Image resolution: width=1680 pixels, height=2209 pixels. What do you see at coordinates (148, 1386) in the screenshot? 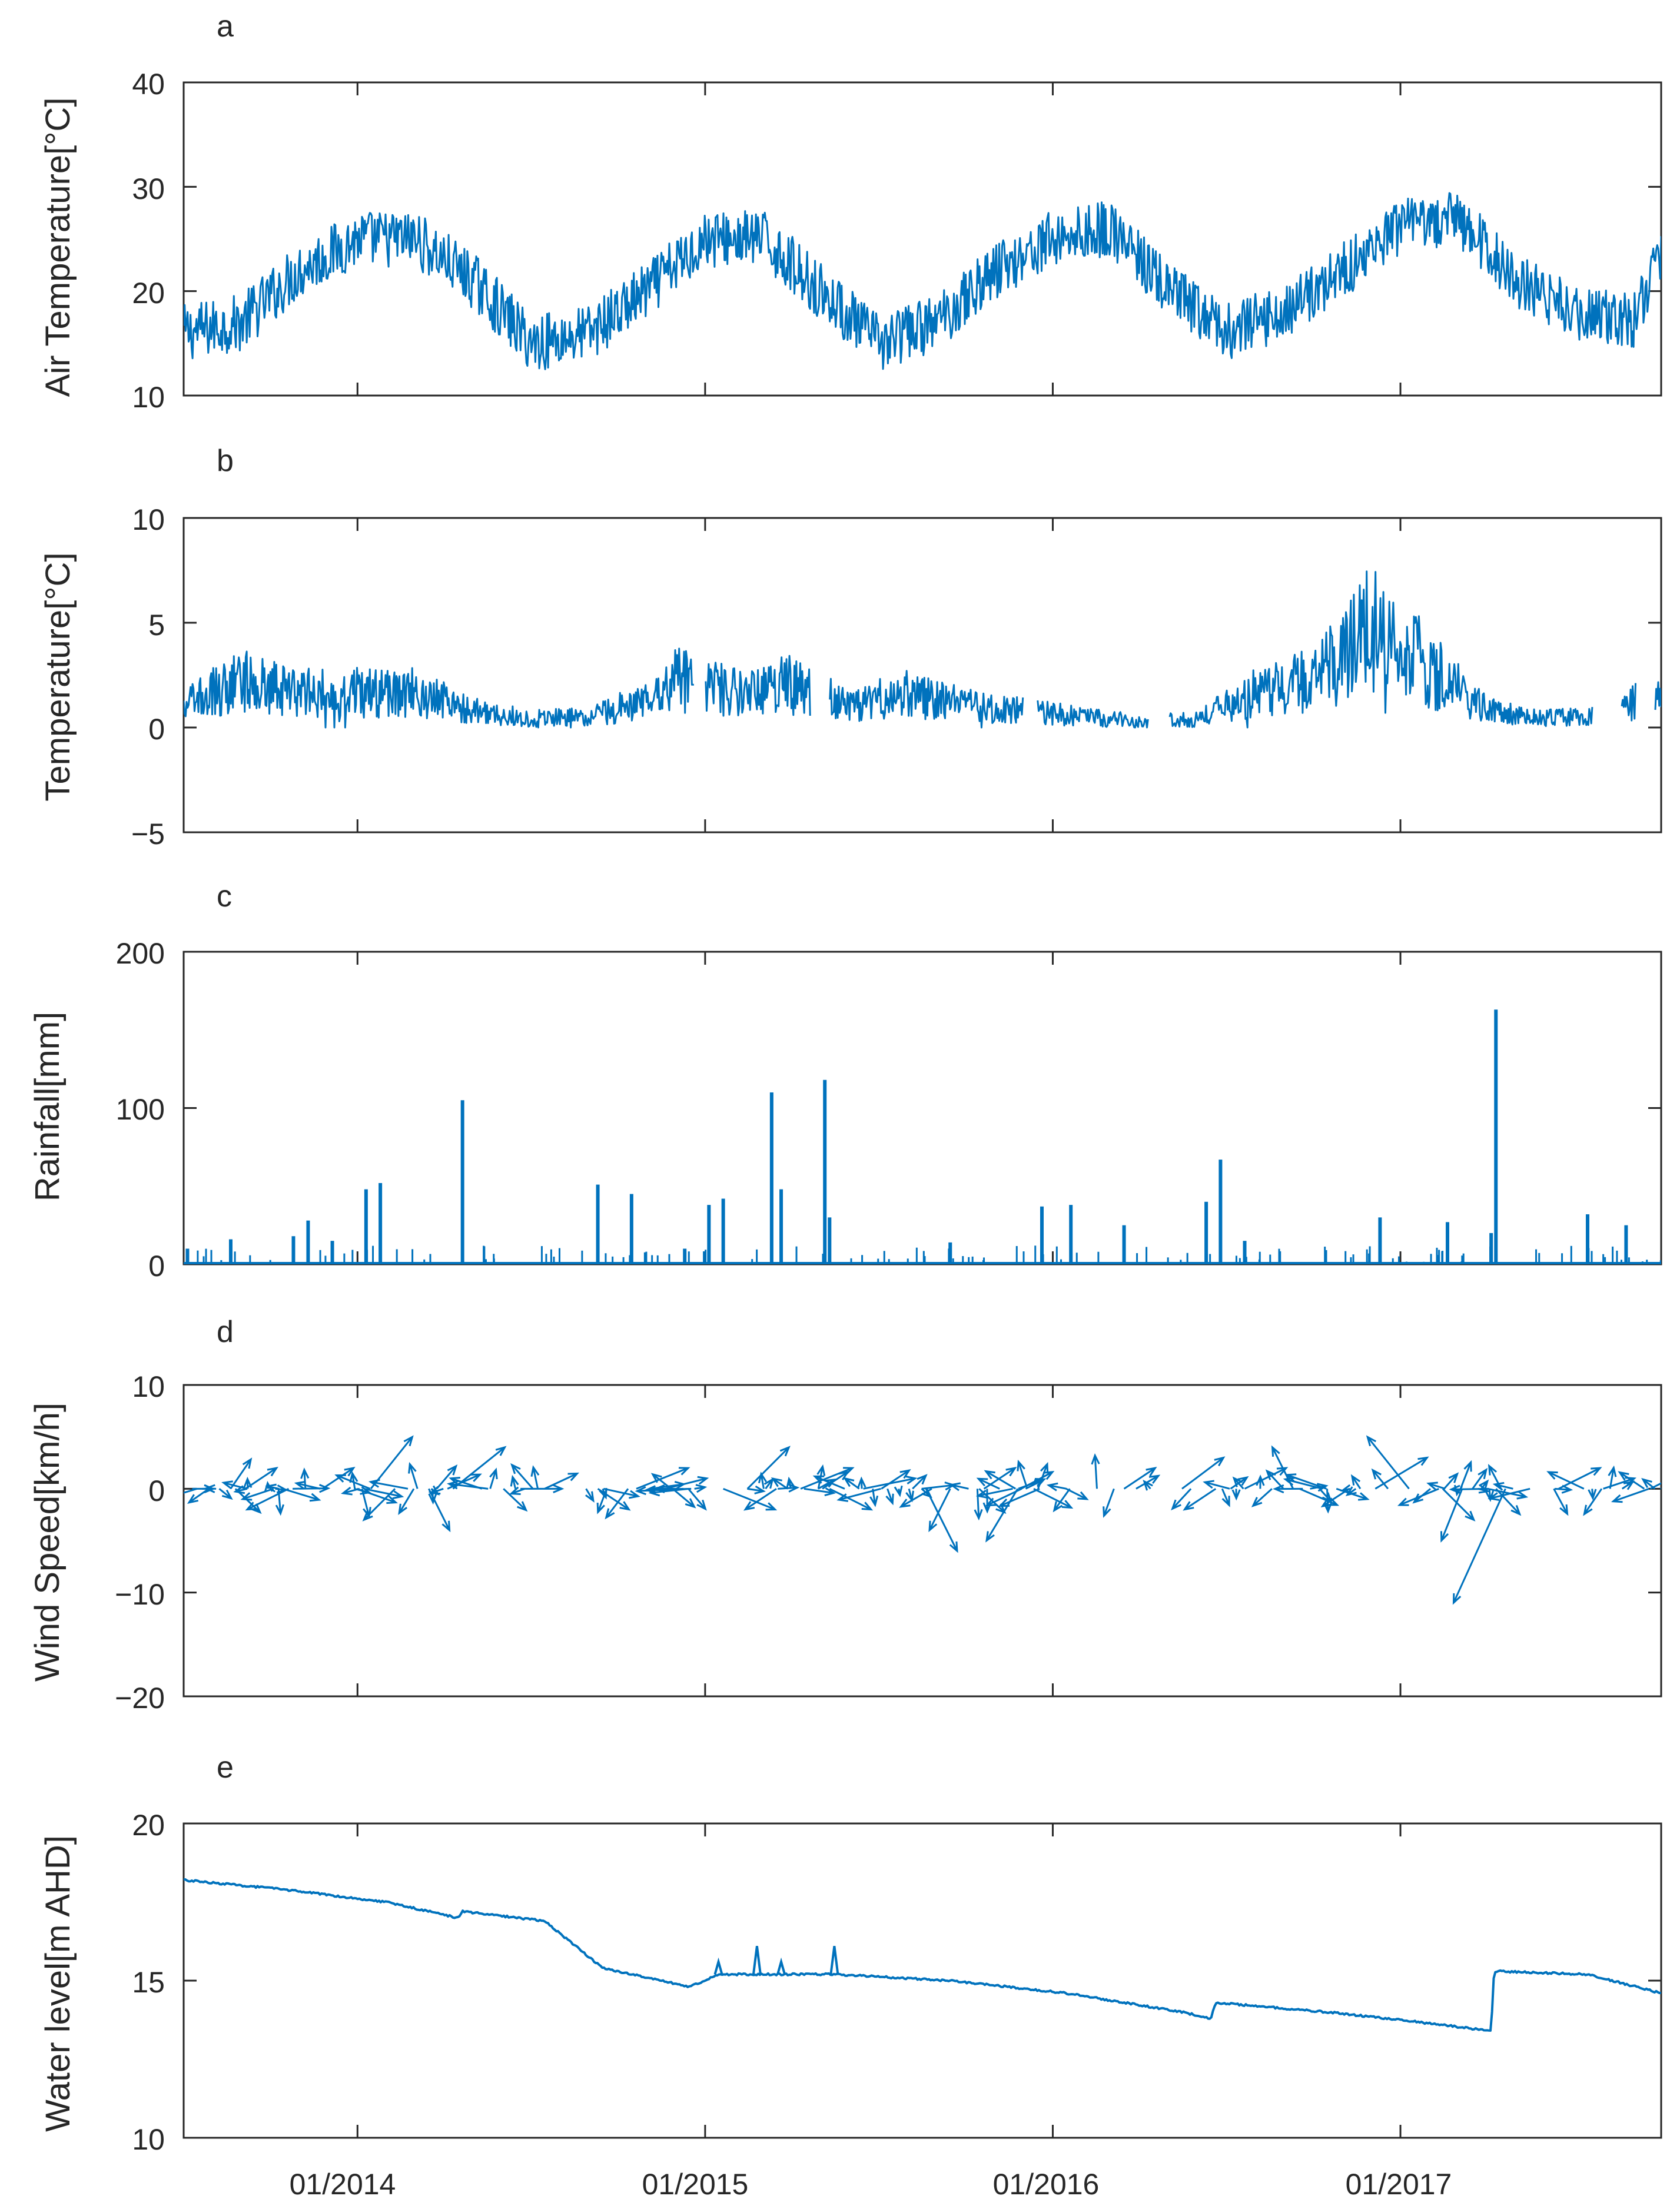
I see `panel-d-ytick-label: 10` at bounding box center [148, 1386].